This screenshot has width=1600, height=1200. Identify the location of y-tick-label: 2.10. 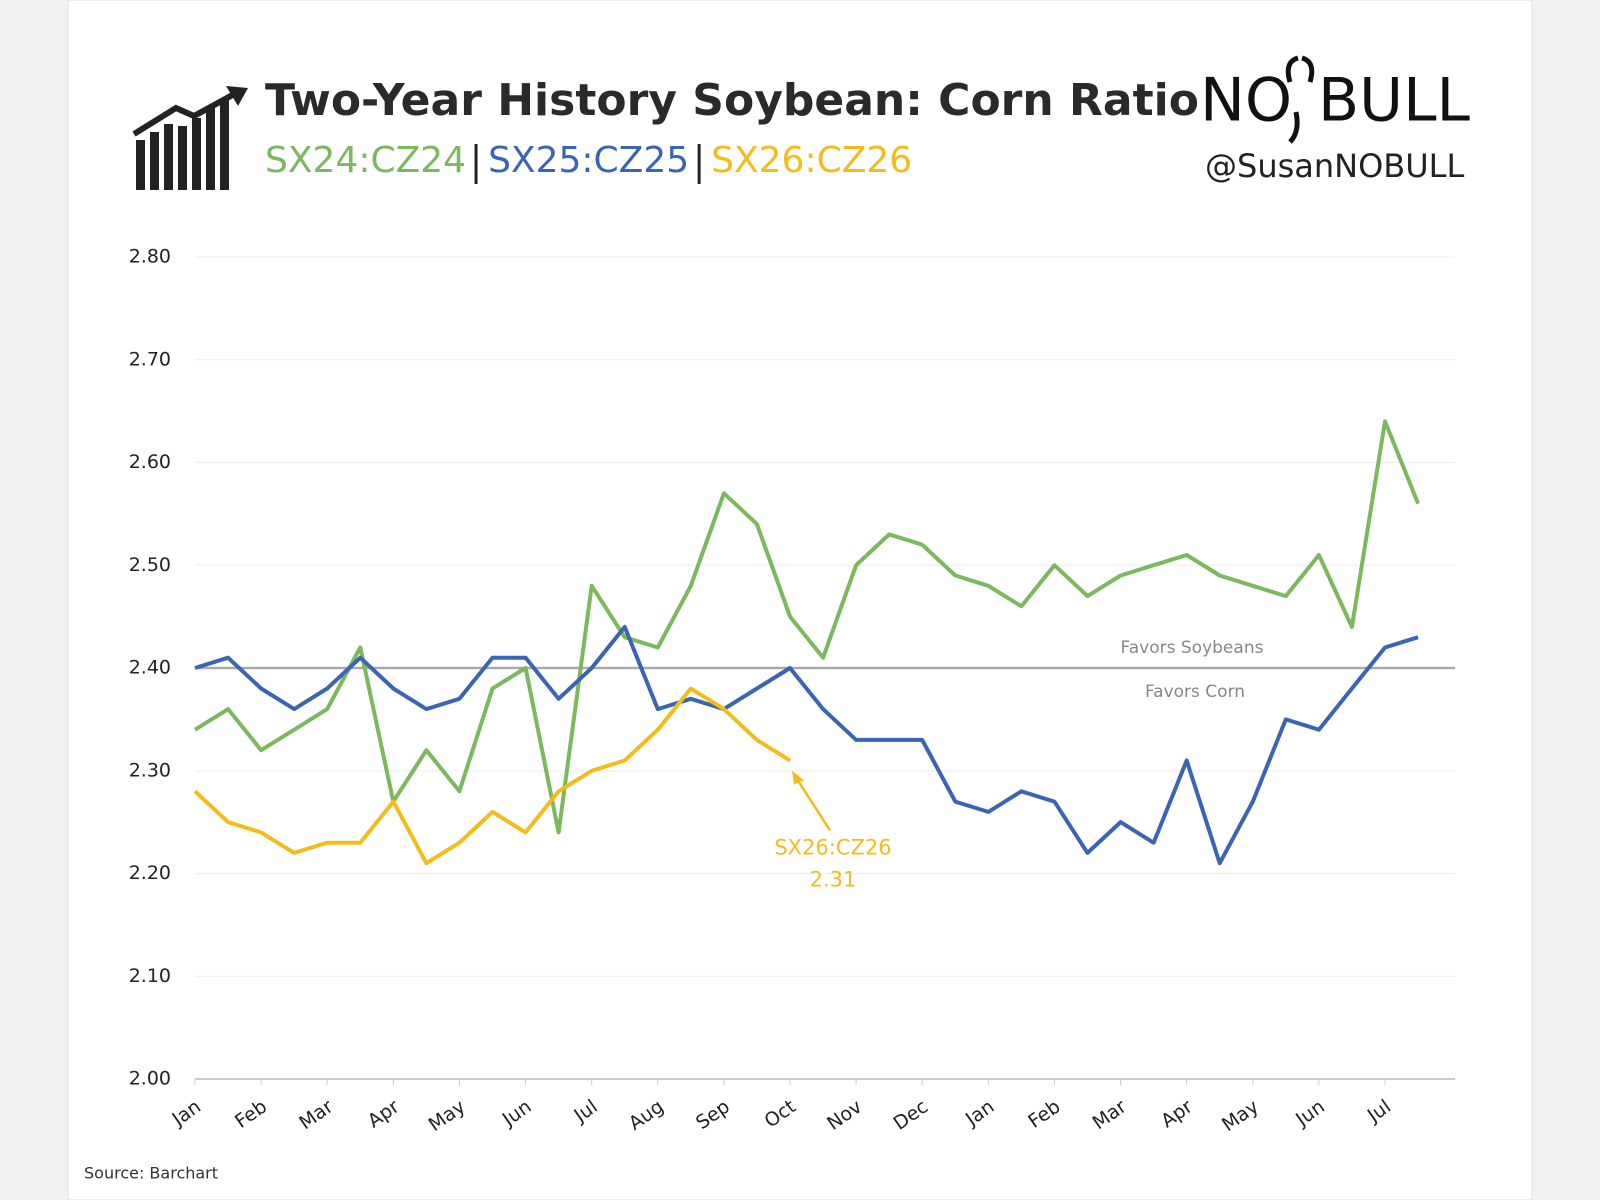
(150, 976).